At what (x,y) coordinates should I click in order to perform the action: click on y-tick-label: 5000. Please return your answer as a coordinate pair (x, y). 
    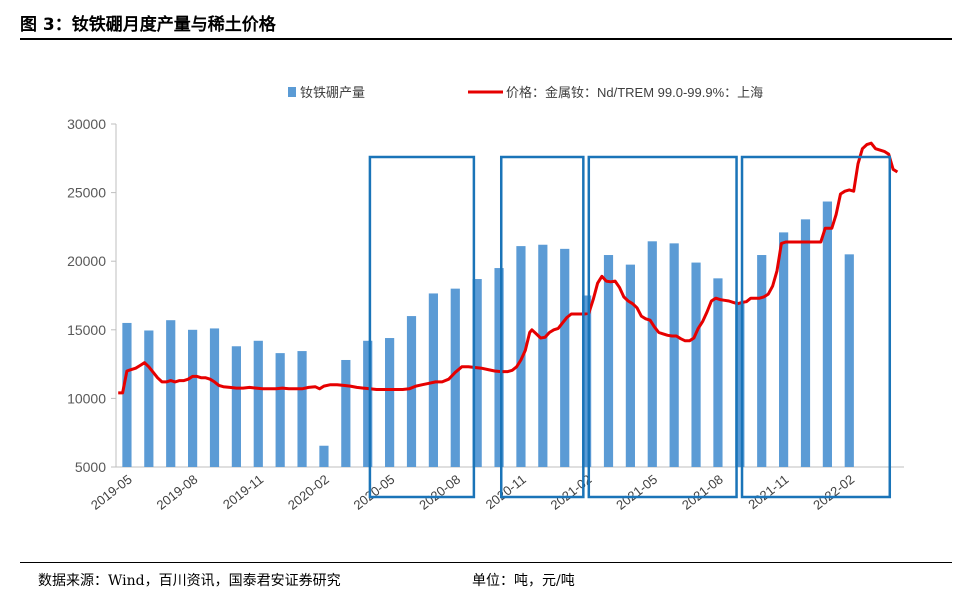
    Looking at the image, I should click on (90, 467).